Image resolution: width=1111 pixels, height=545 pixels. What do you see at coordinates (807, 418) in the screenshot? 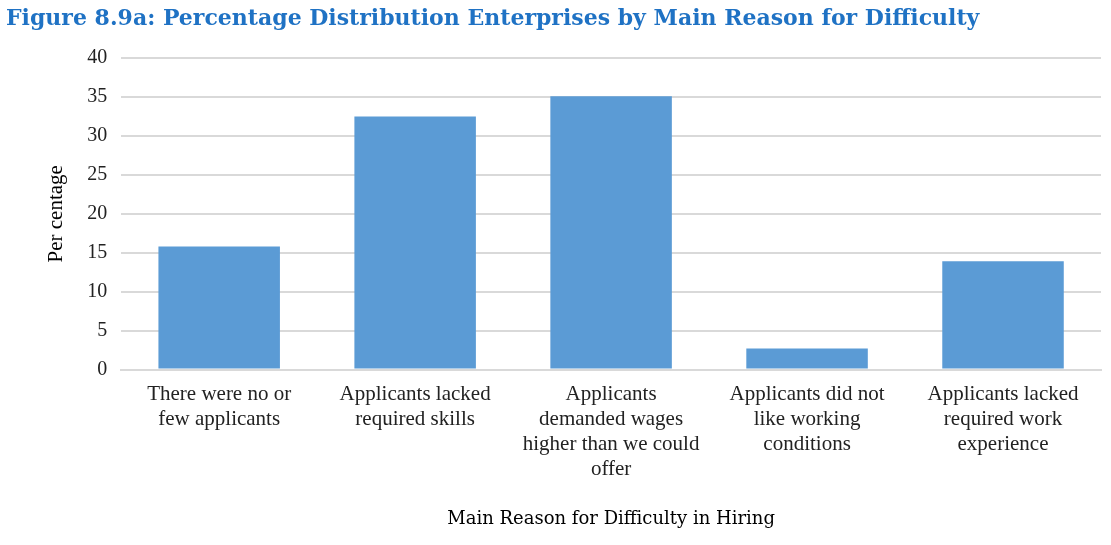
I see `x-tick-label: Applicants did not like working conditions` at bounding box center [807, 418].